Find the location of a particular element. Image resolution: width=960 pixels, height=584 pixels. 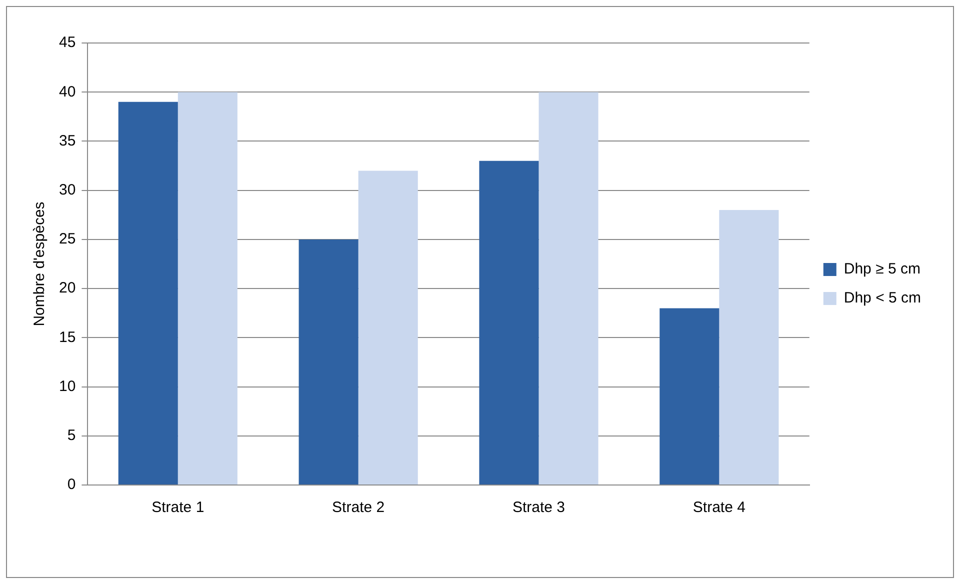

legend-label: Dhp ≥ 5 cm is located at coordinates (882, 269).